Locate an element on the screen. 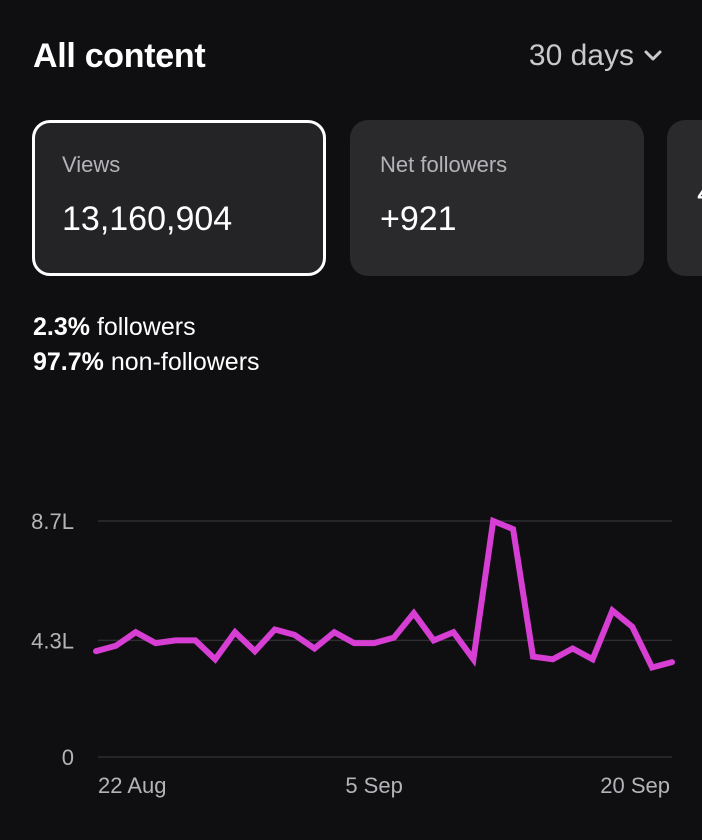  y-tick-label: 8.7L is located at coordinates (52, 521).